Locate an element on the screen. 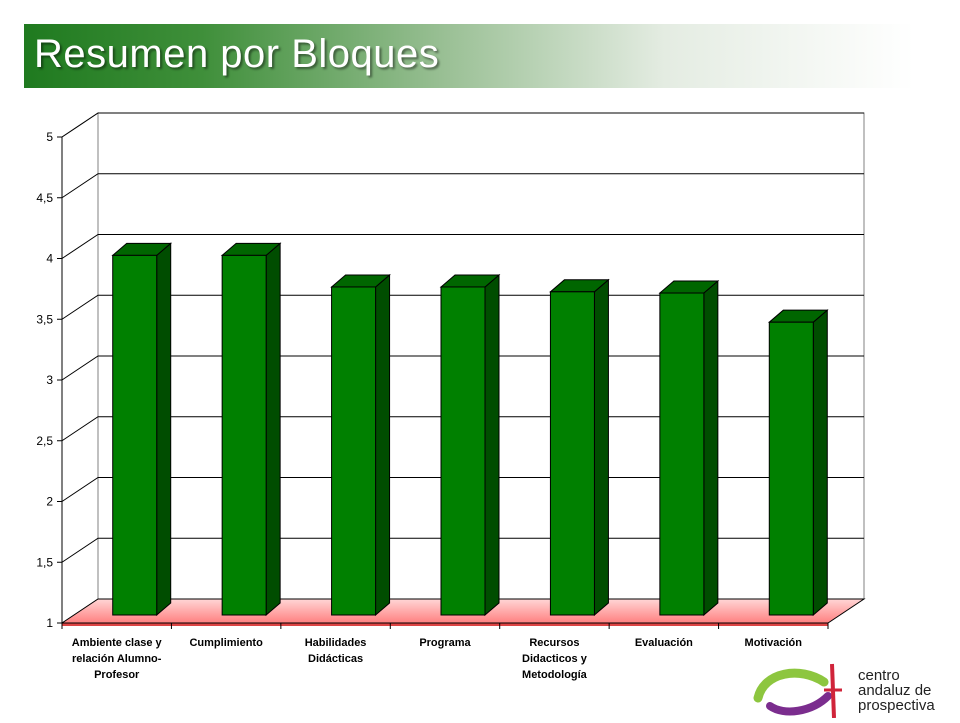 The height and width of the screenshot is (723, 960). y-tick-label: 1,5 is located at coordinates (44, 562).